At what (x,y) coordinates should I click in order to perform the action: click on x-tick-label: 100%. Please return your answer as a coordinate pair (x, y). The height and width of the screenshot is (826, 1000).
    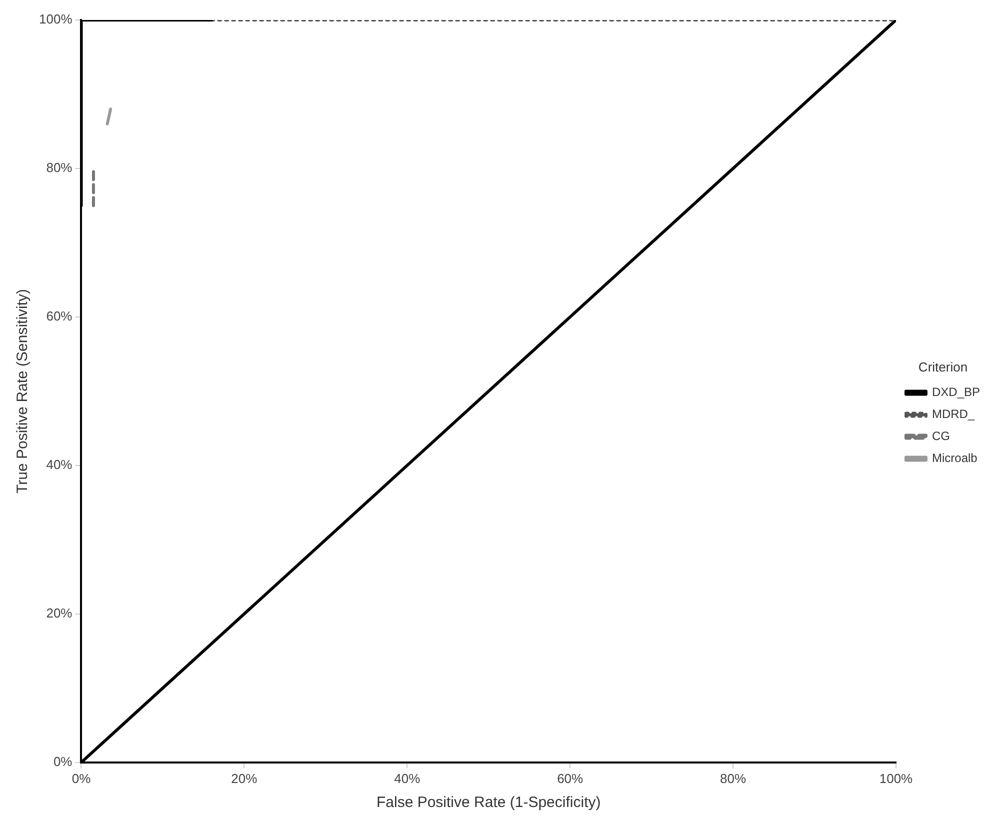
    Looking at the image, I should click on (896, 778).